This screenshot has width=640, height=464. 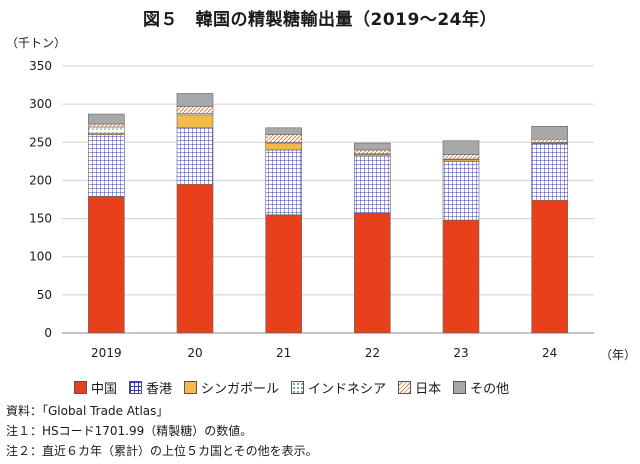 I want to click on x-tick-label: 20, so click(x=194, y=353).